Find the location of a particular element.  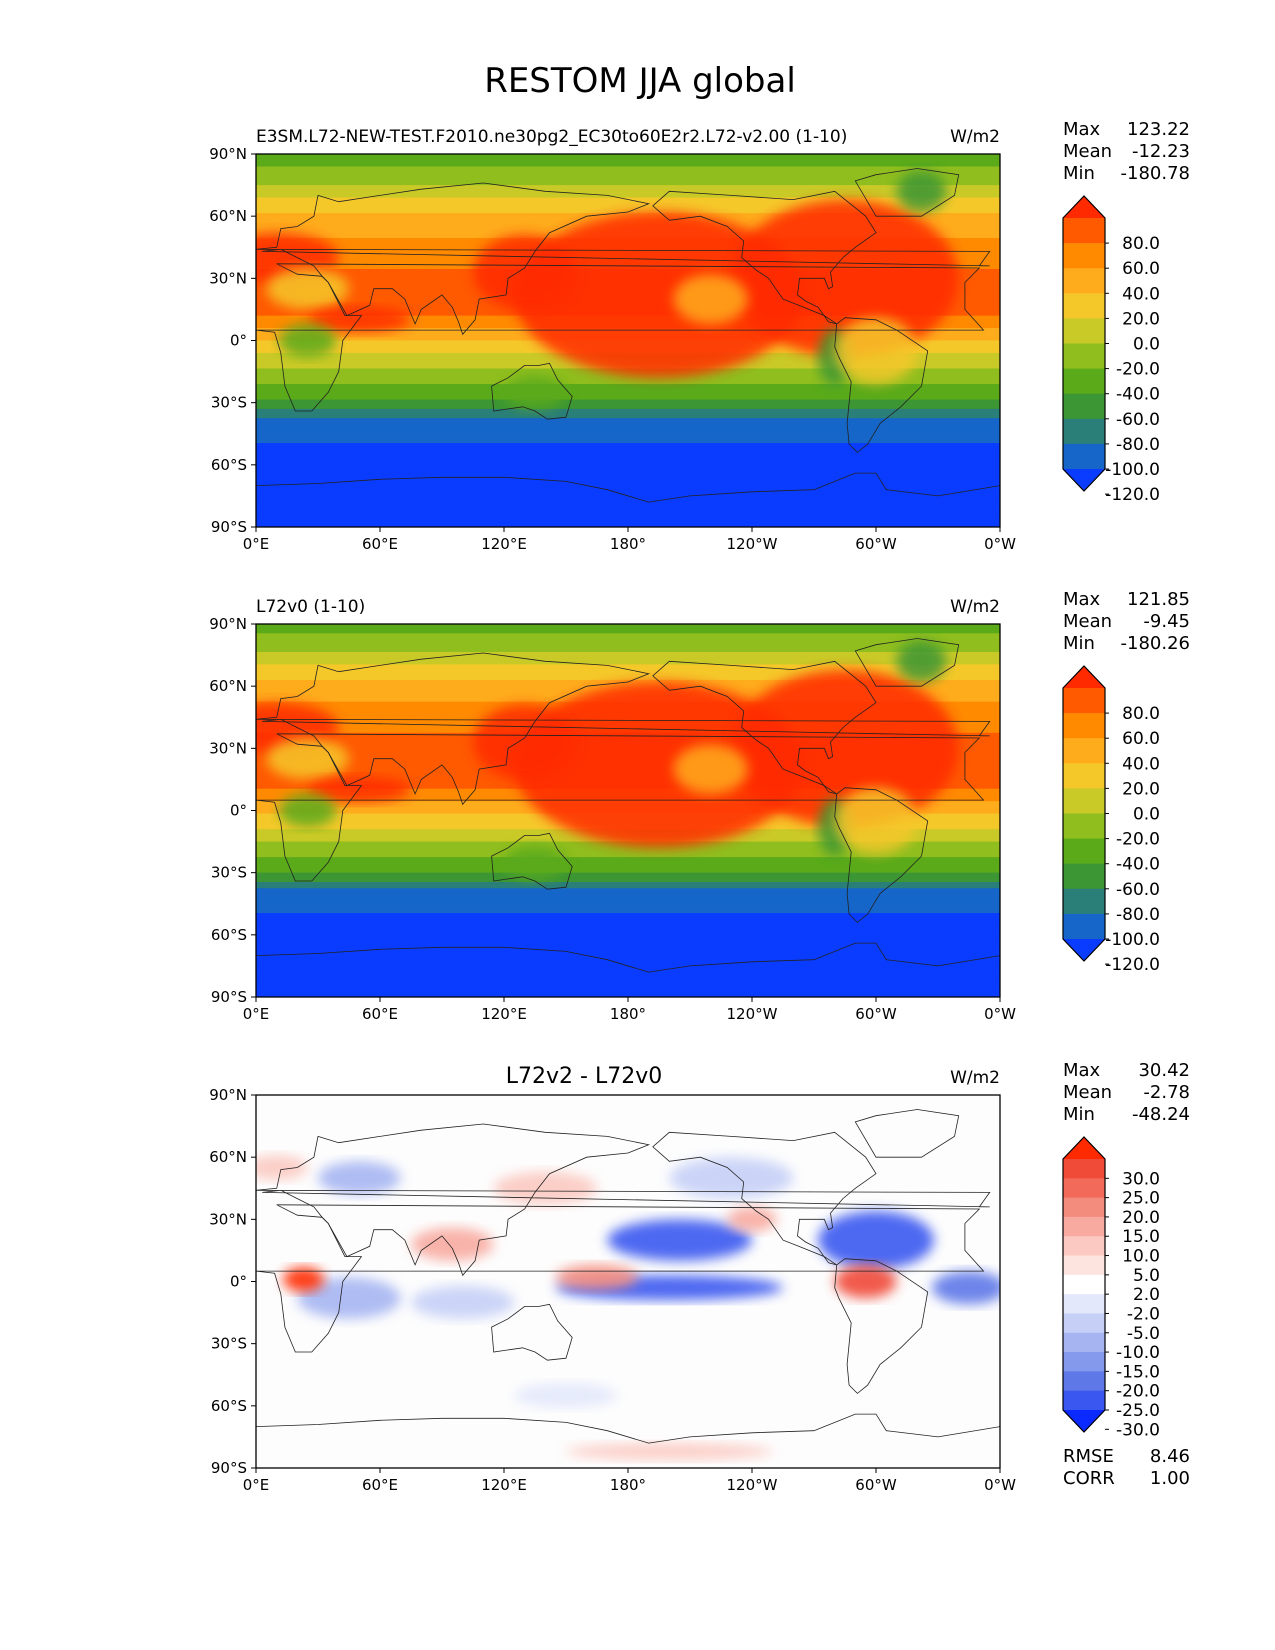

y-tick-label: 60°S is located at coordinates (229, 1406).